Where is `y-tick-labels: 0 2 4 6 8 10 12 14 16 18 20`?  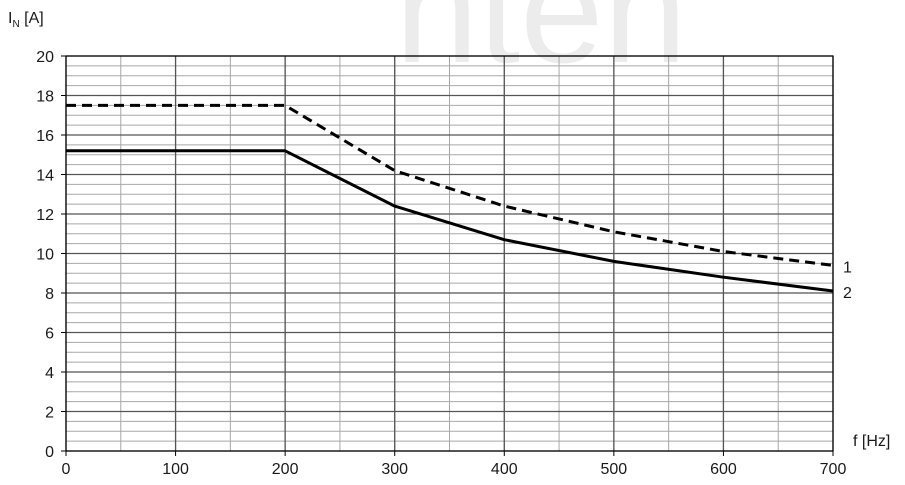
y-tick-labels: 0 2 4 6 8 10 12 14 16 18 20 is located at coordinates (45, 255).